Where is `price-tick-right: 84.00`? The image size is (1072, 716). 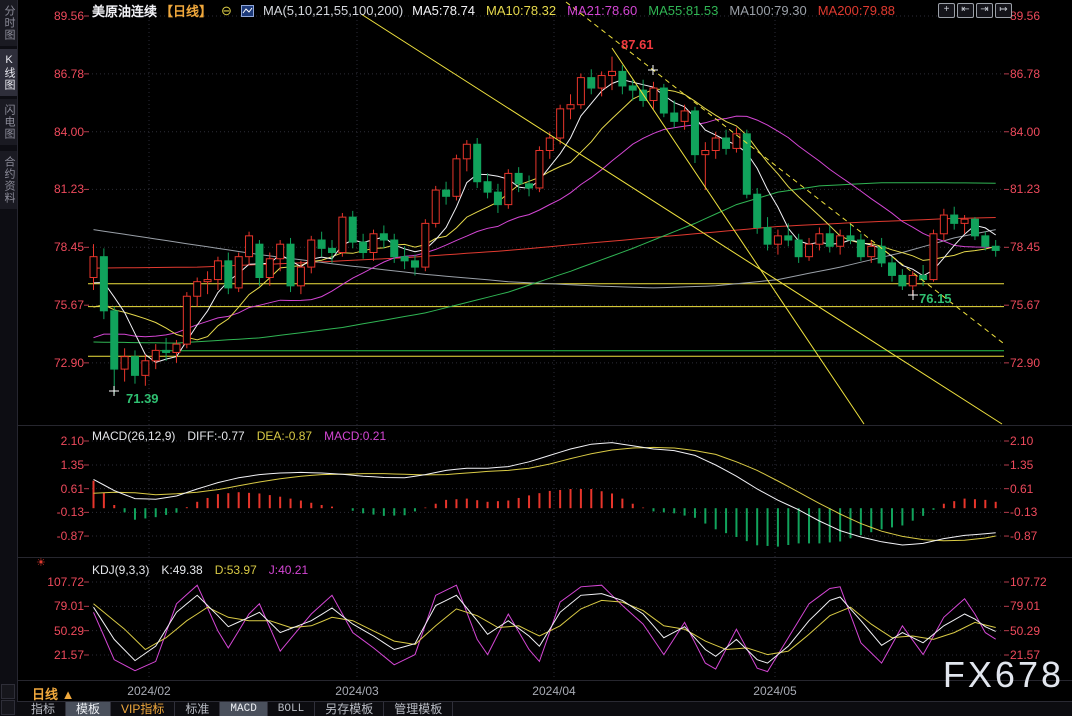
price-tick-right: 84.00 is located at coordinates (1025, 131).